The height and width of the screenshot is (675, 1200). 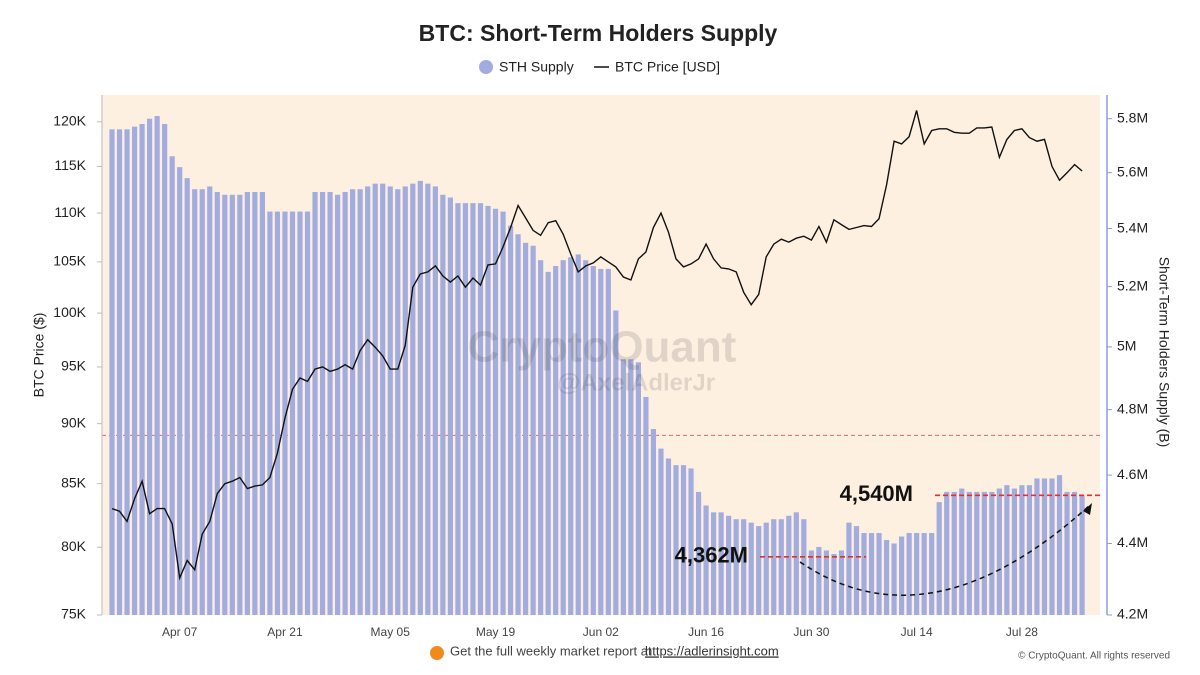 I want to click on y-tick-label: 85K, so click(x=74, y=482).